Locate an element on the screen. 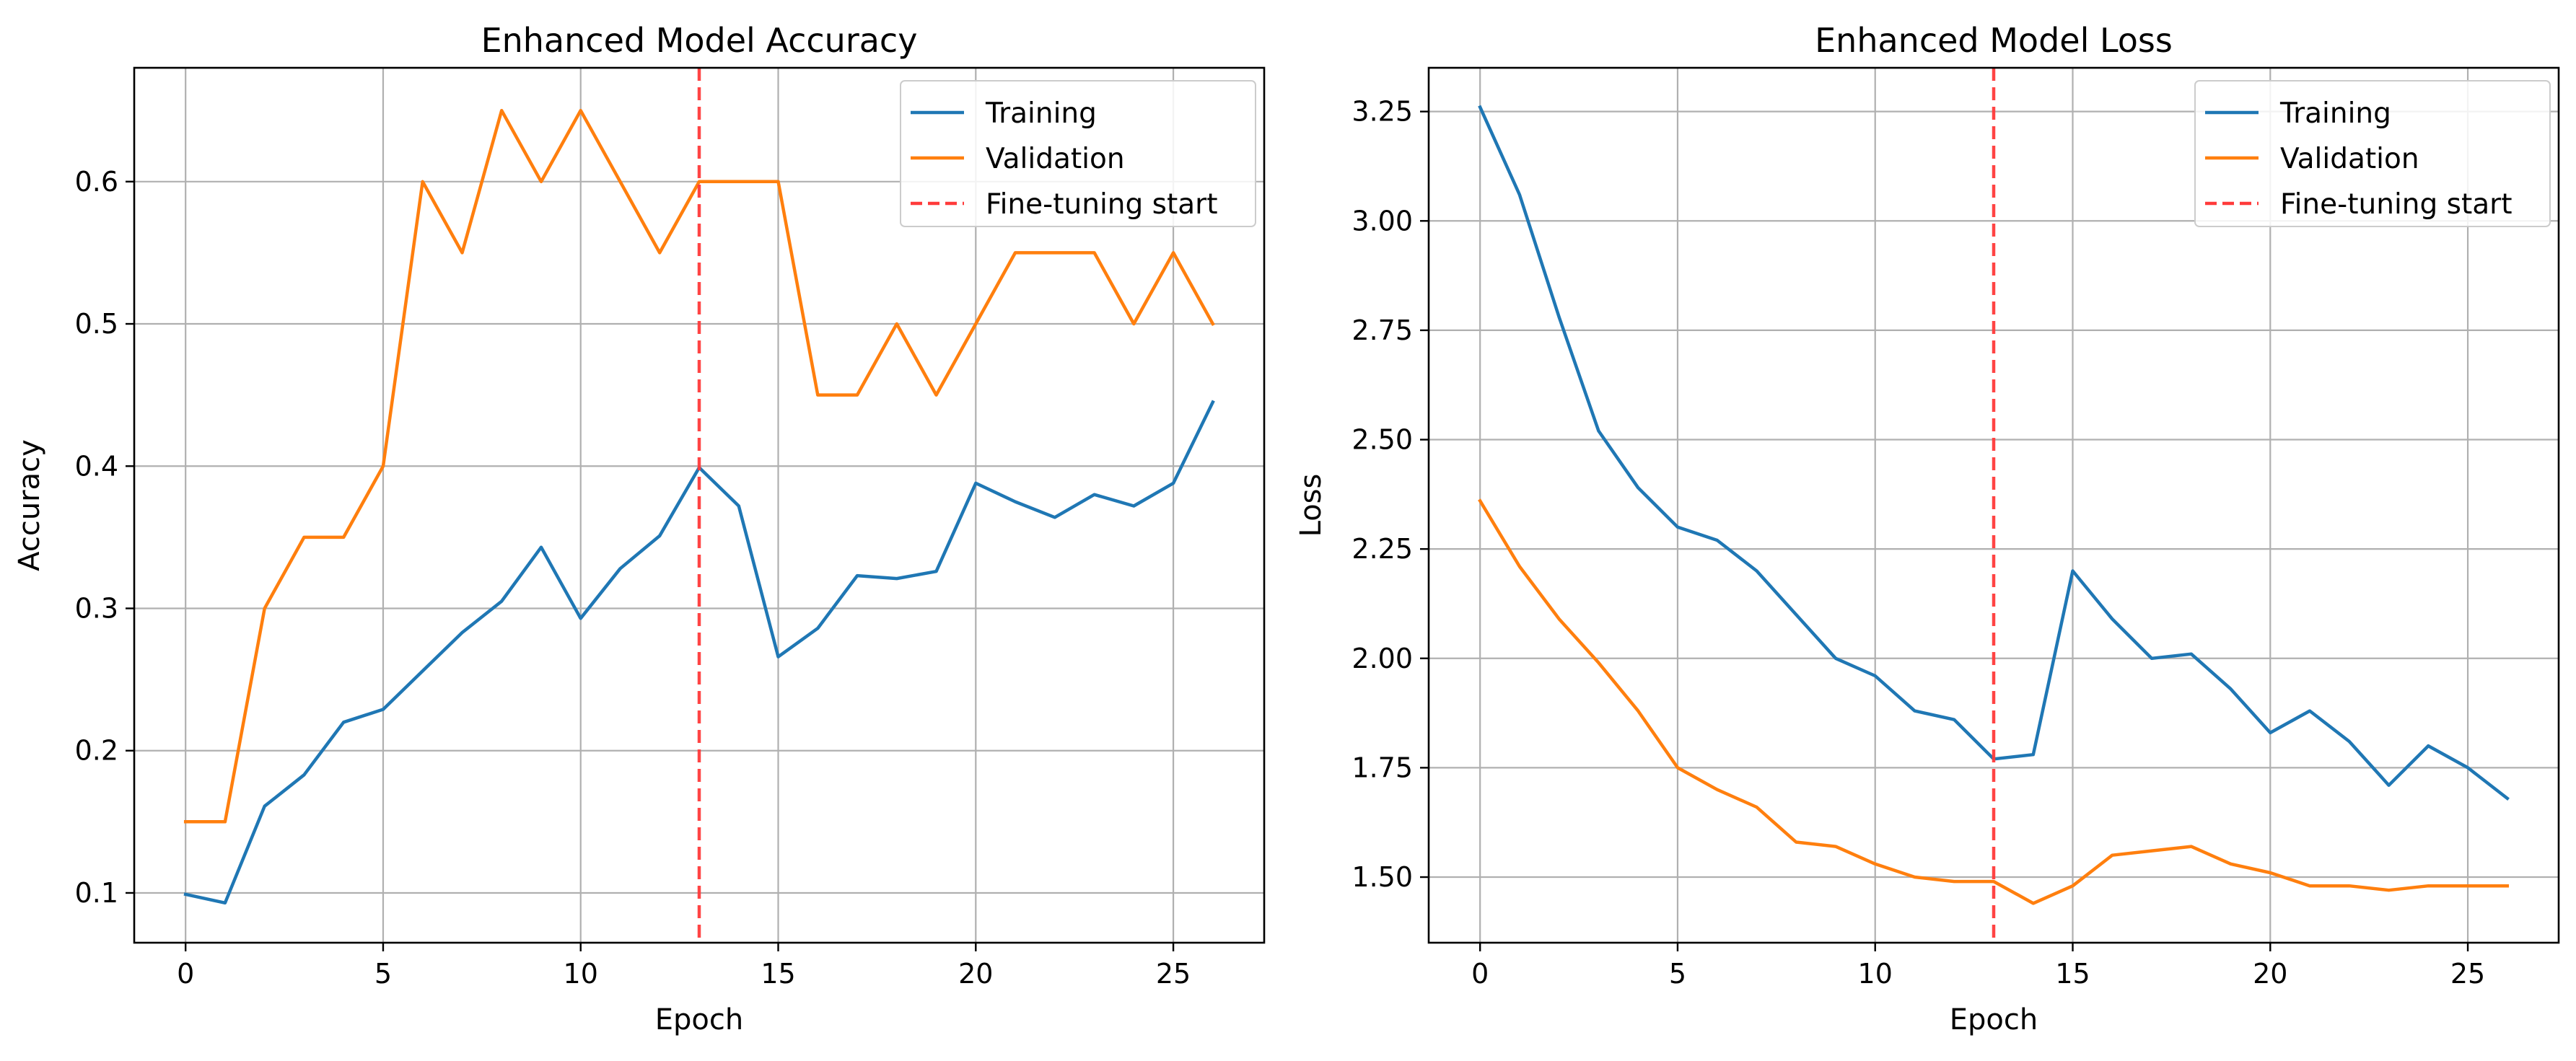 The width and height of the screenshot is (2576, 1061). y-tick-label: 1.50 is located at coordinates (1382, 877).